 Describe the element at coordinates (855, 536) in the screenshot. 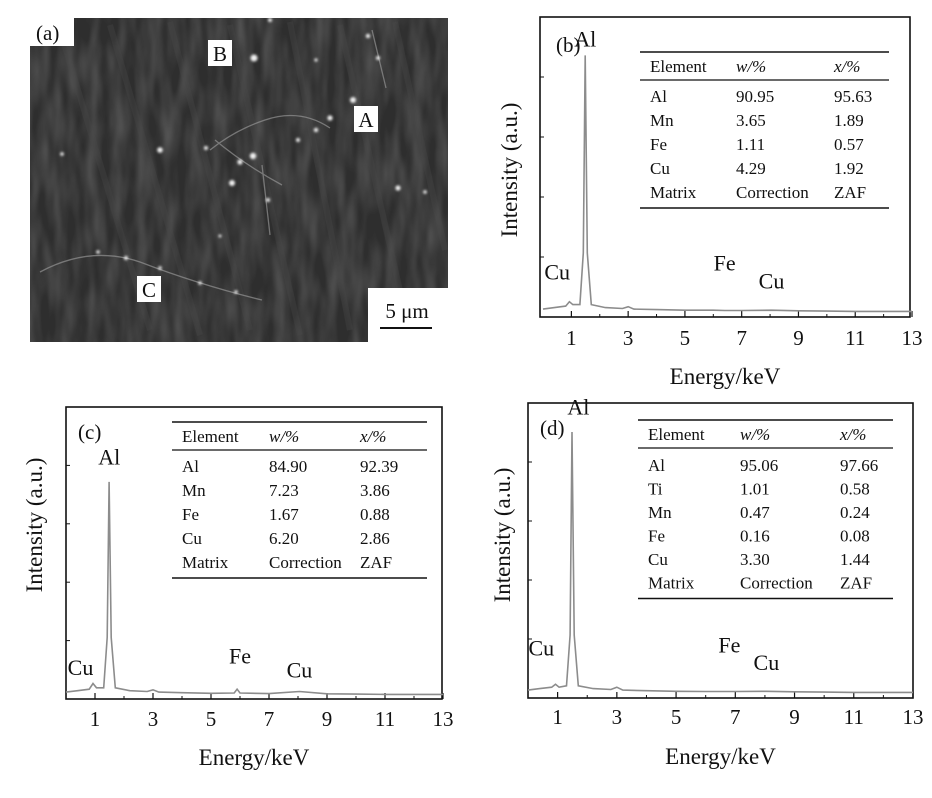

I see `table-cell: 0.08` at that location.